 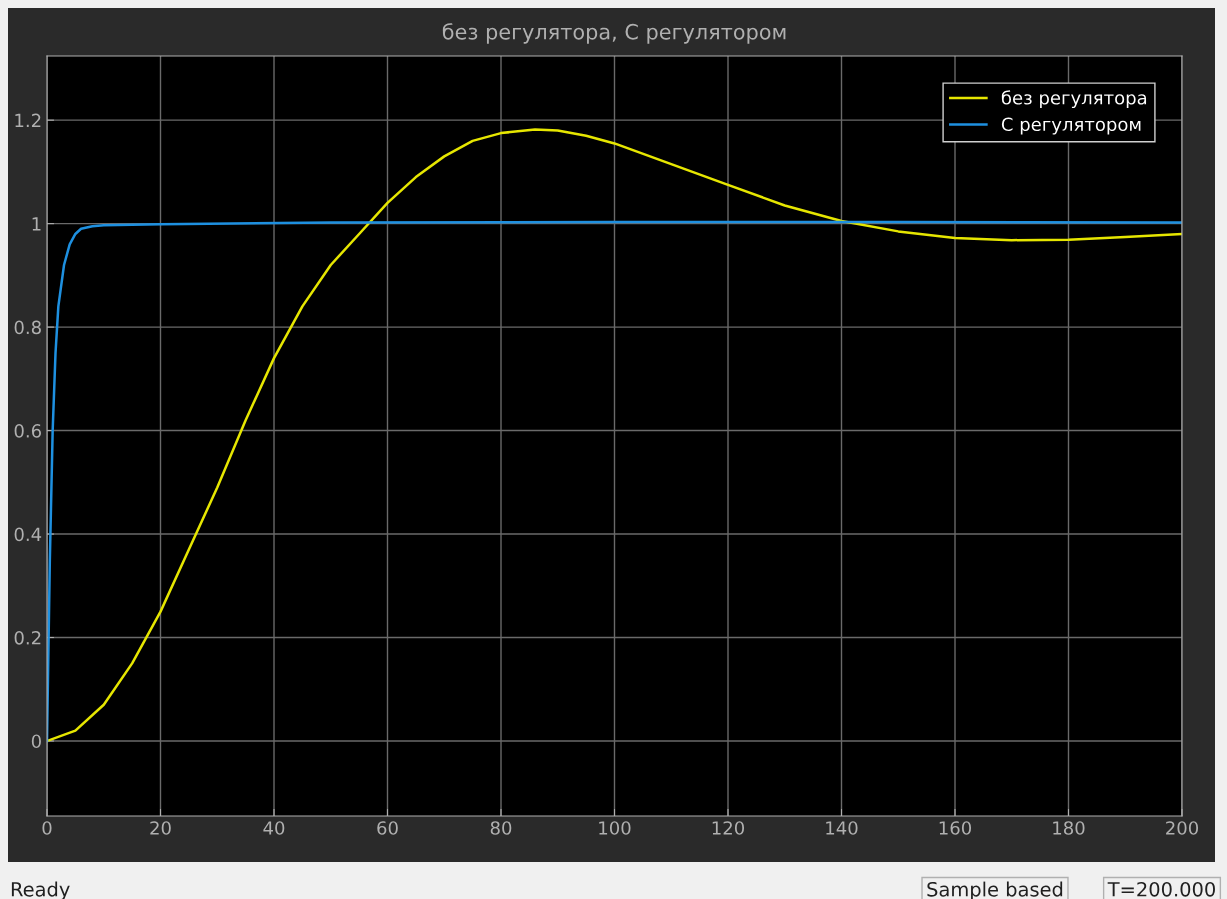 What do you see at coordinates (160, 828) in the screenshot?
I see `x-tick-label: 20` at bounding box center [160, 828].